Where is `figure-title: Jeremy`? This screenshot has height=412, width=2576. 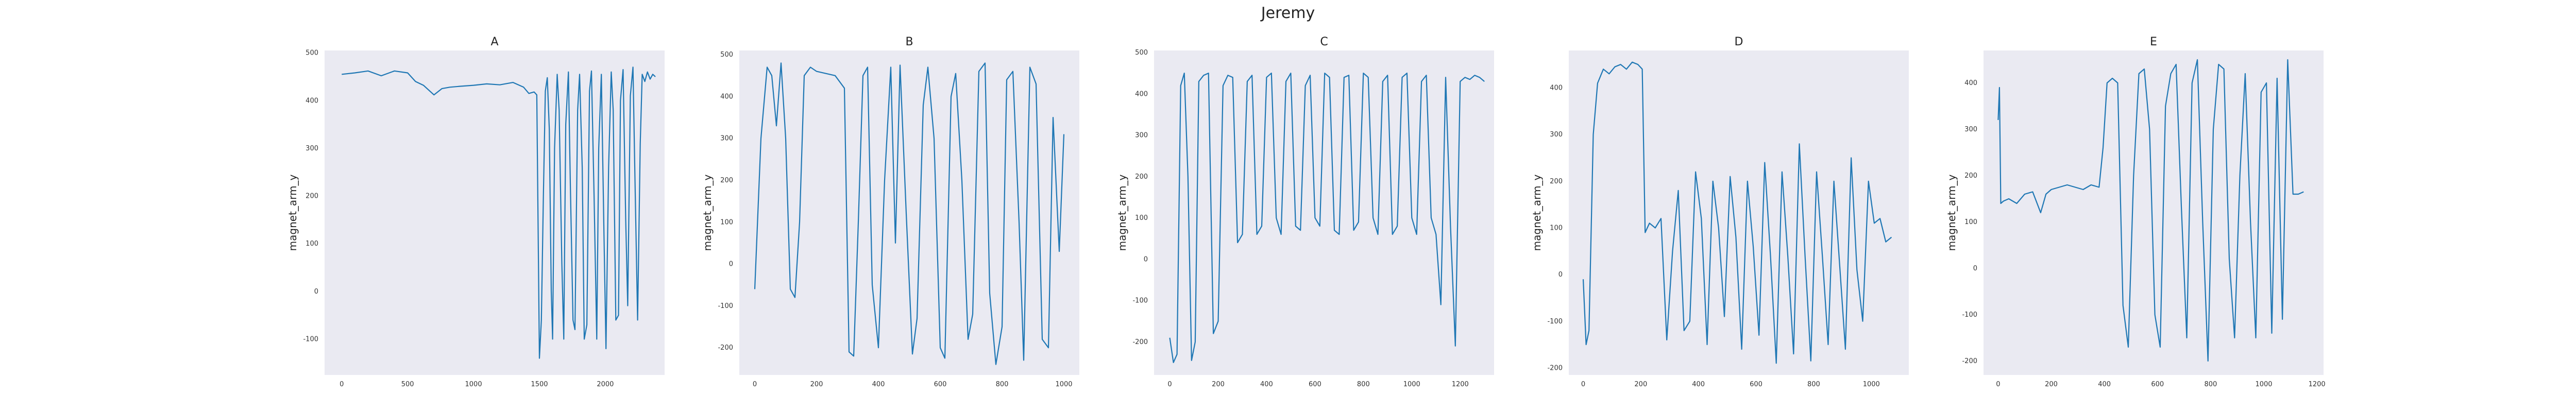 figure-title: Jeremy is located at coordinates (1288, 13).